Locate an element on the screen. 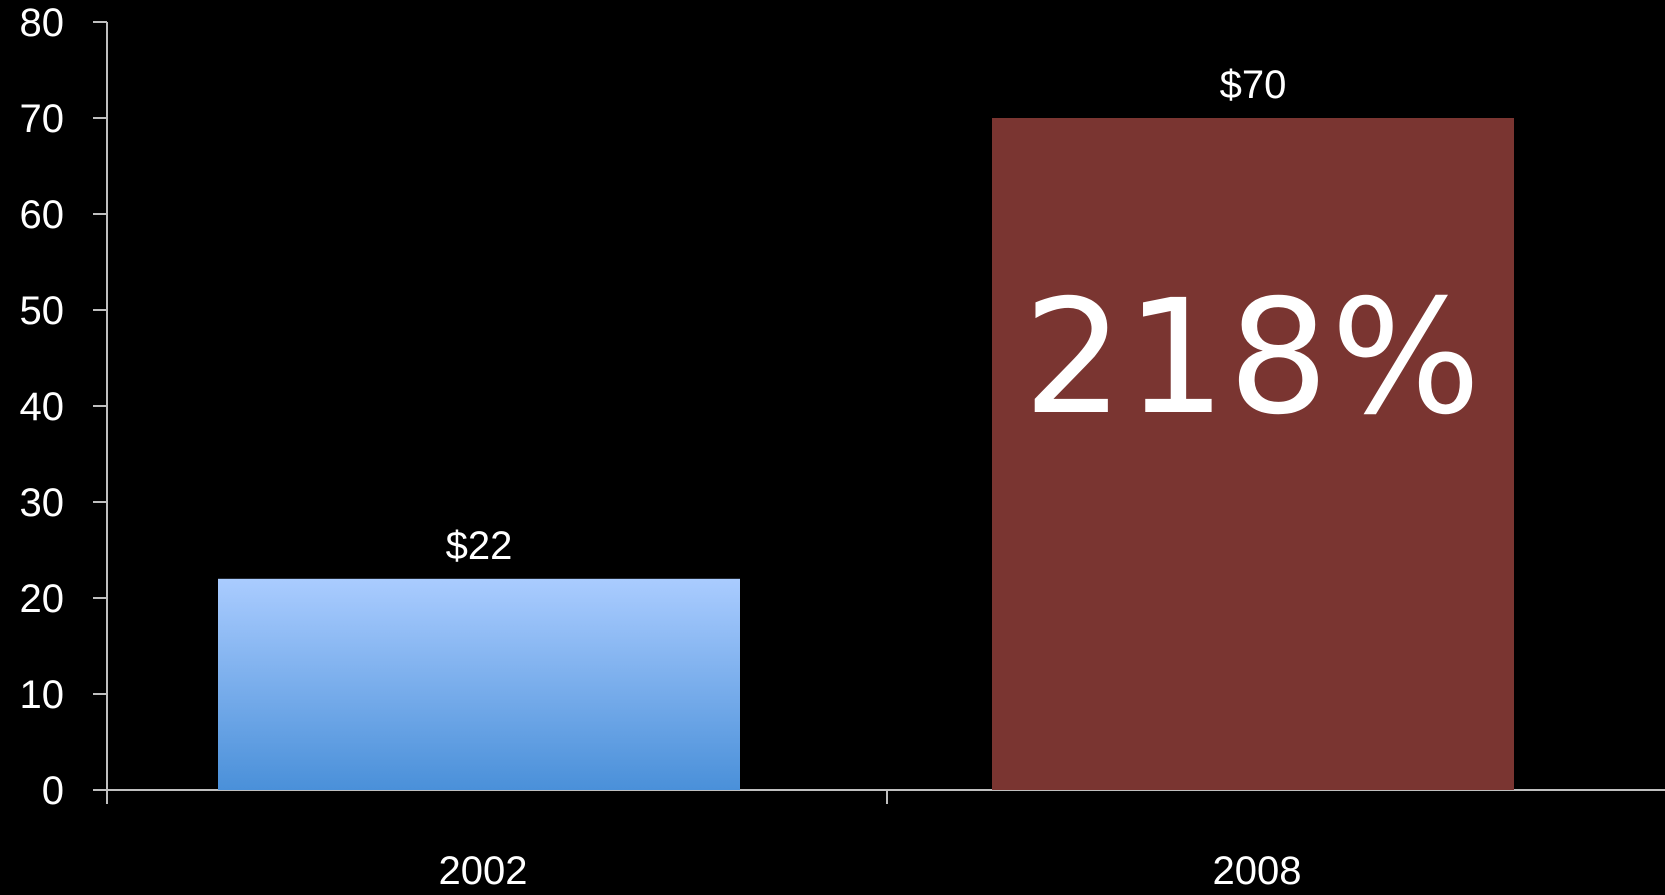 The image size is (1665, 895). y-tick-label: 10 is located at coordinates (42, 695).